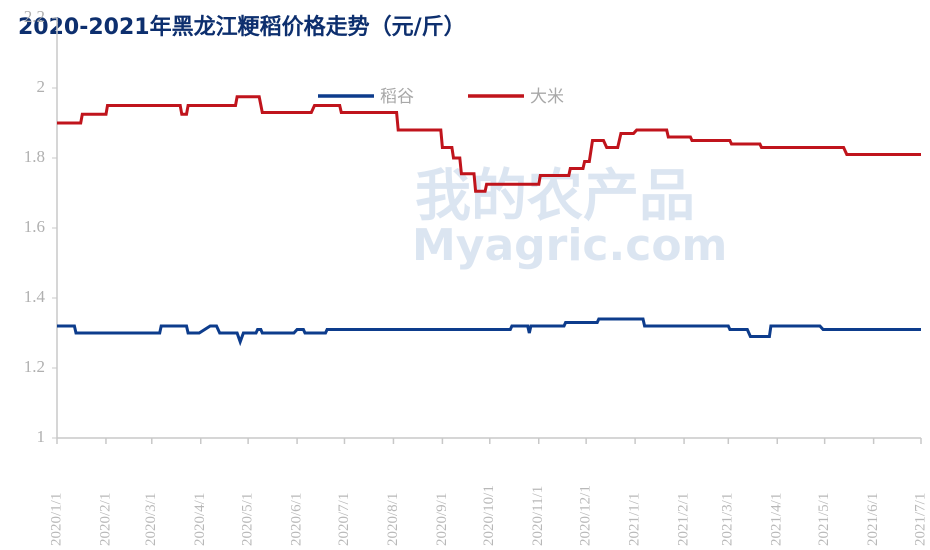 The height and width of the screenshot is (550, 930). Describe the element at coordinates (547, 97) in the screenshot. I see `legend-label: 大米` at that location.